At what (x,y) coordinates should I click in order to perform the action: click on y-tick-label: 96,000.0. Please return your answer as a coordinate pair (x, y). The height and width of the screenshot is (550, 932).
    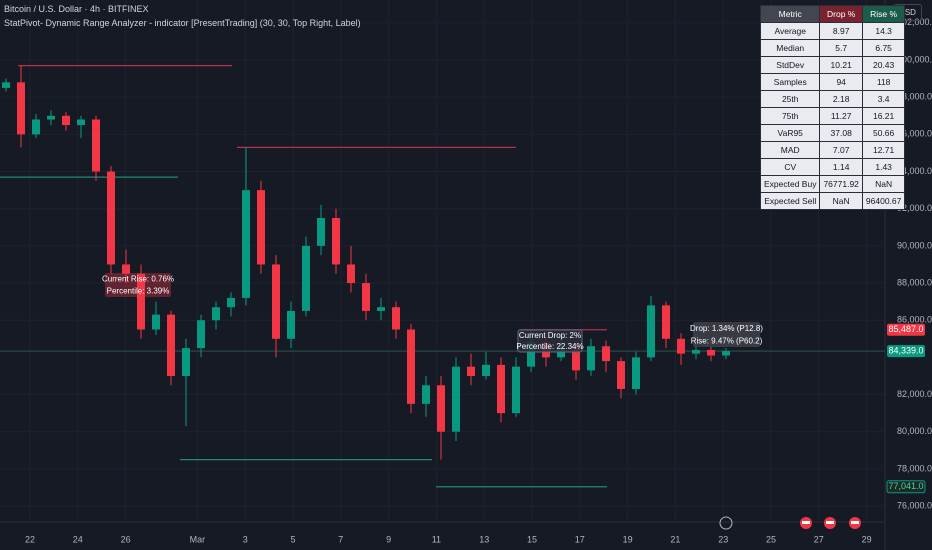
    Looking at the image, I should click on (914, 134).